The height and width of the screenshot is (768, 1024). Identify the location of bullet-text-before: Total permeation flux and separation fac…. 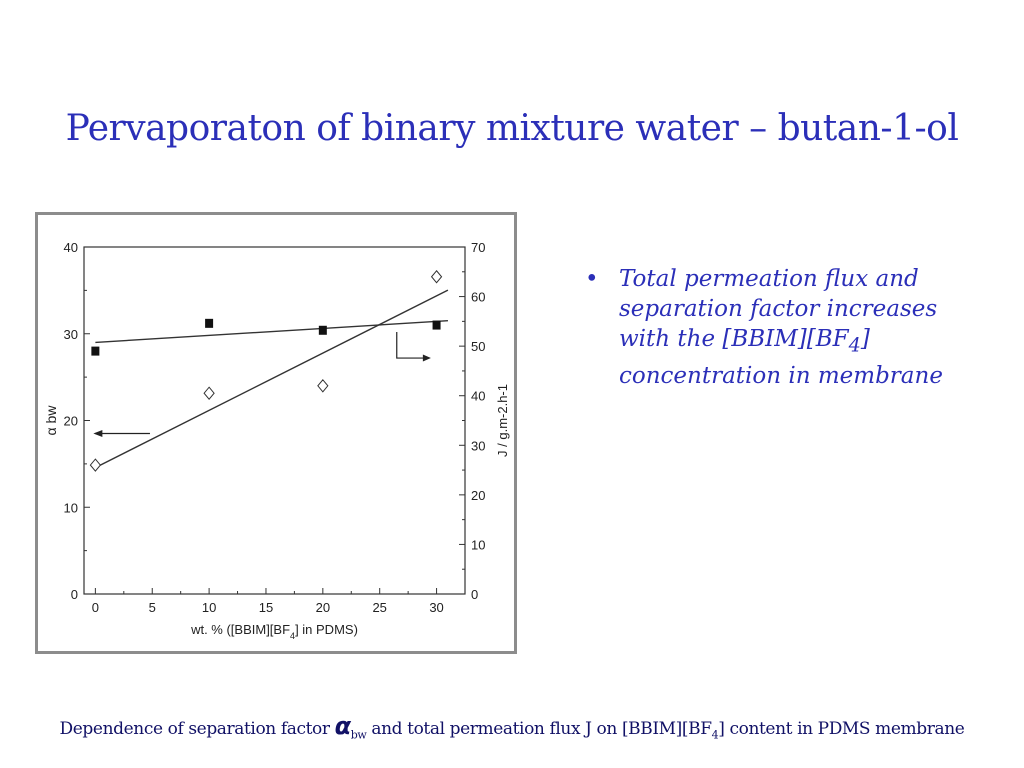
(778, 309).